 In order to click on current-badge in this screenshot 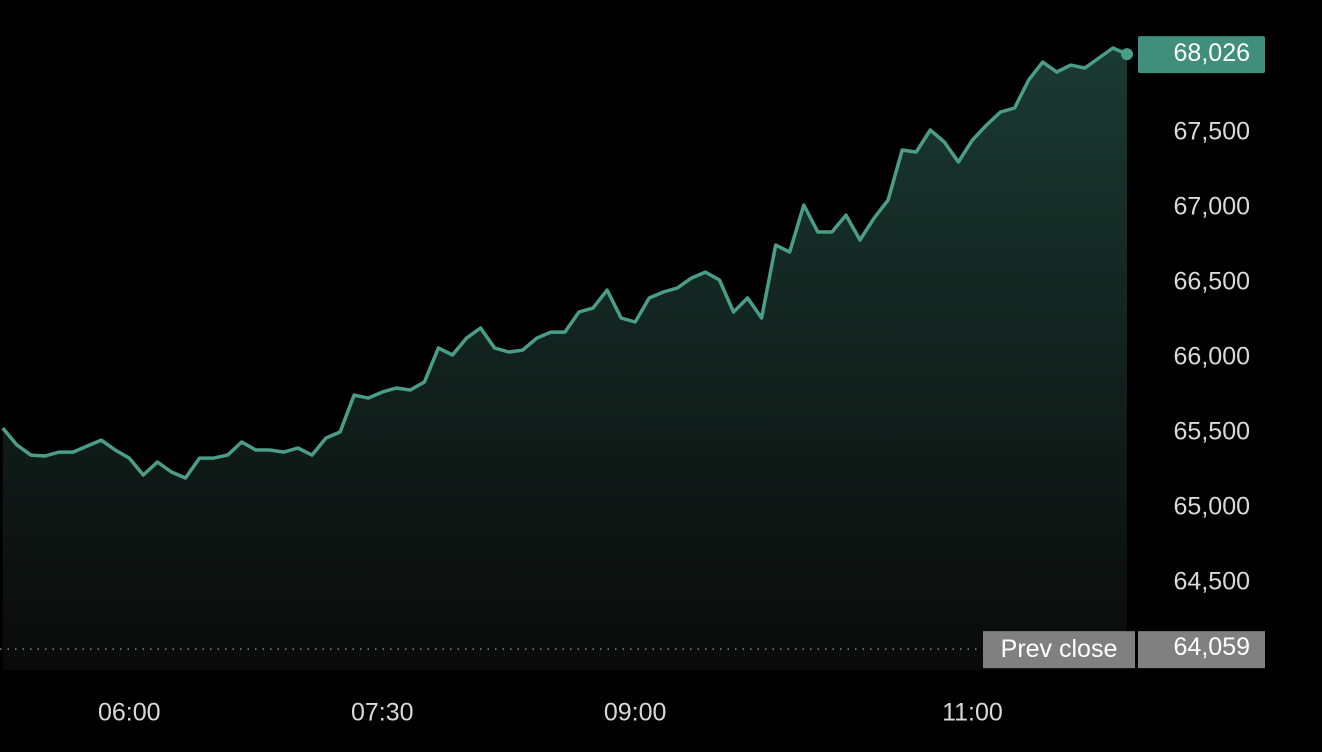, I will do `click(1201, 55)`.